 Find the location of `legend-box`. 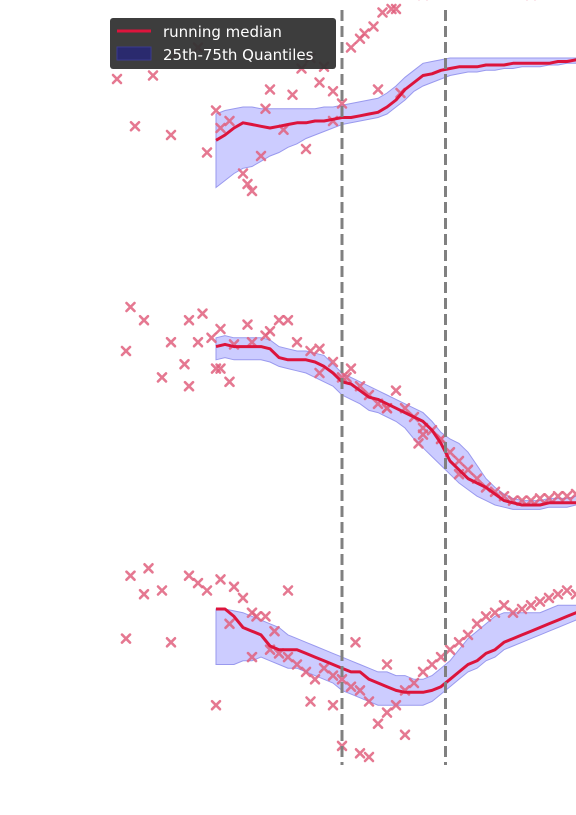

legend-box is located at coordinates (223, 43).